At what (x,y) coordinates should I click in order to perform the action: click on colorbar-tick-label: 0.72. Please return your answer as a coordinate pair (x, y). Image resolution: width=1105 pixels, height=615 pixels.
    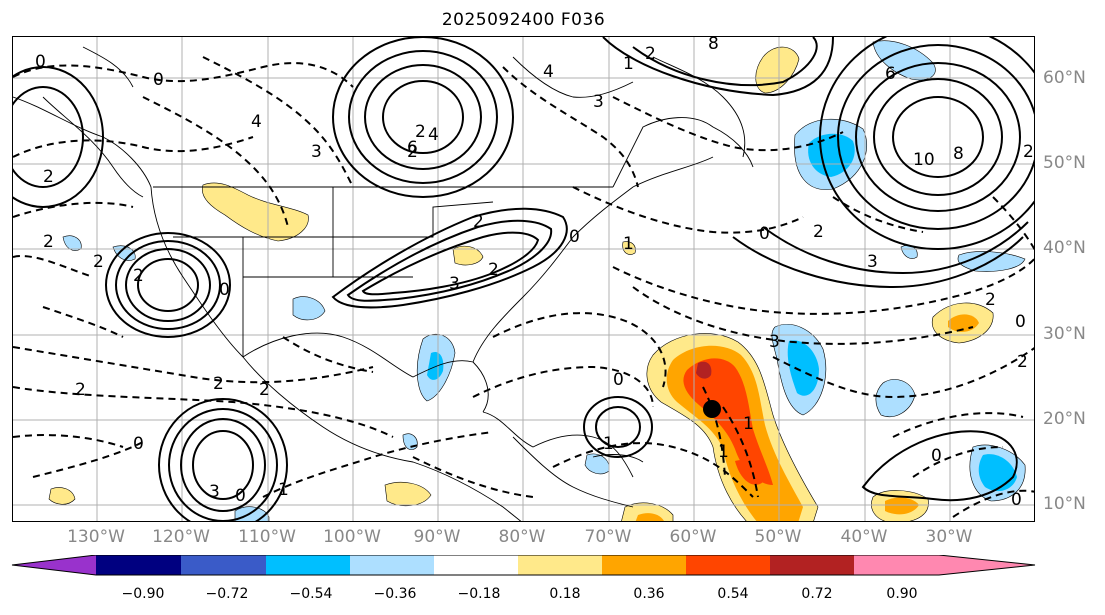
    Looking at the image, I should click on (817, 594).